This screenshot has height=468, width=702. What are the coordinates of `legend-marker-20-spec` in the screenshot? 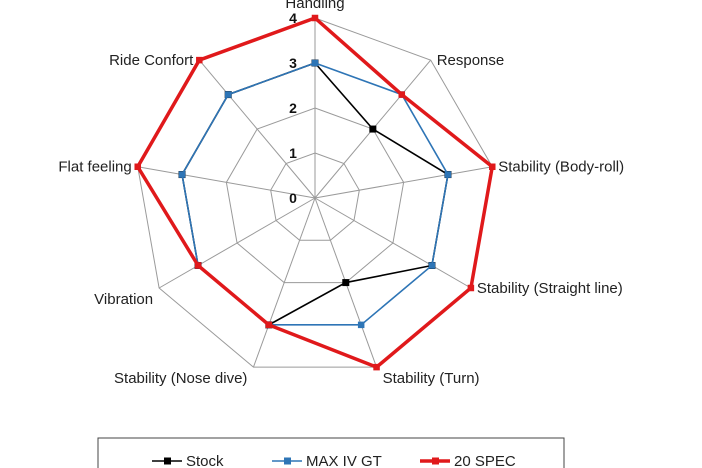 It's located at (435, 461).